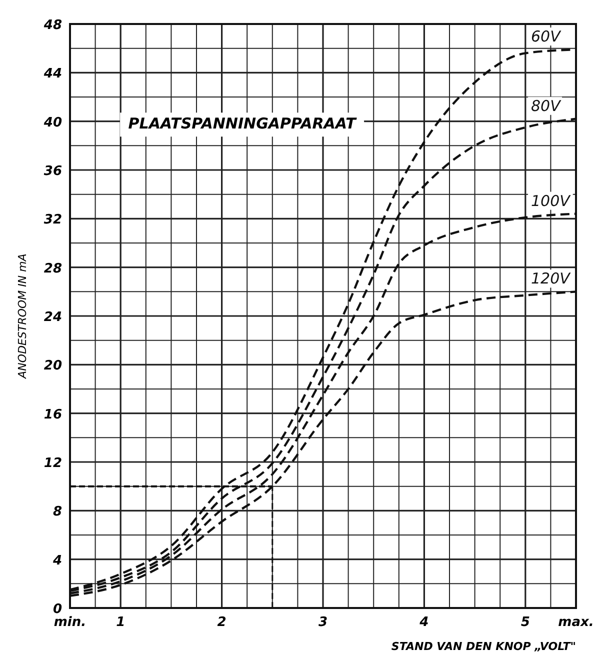 This screenshot has height=666, width=600. Describe the element at coordinates (70, 622) in the screenshot. I see `x-tick-label: min.` at that location.